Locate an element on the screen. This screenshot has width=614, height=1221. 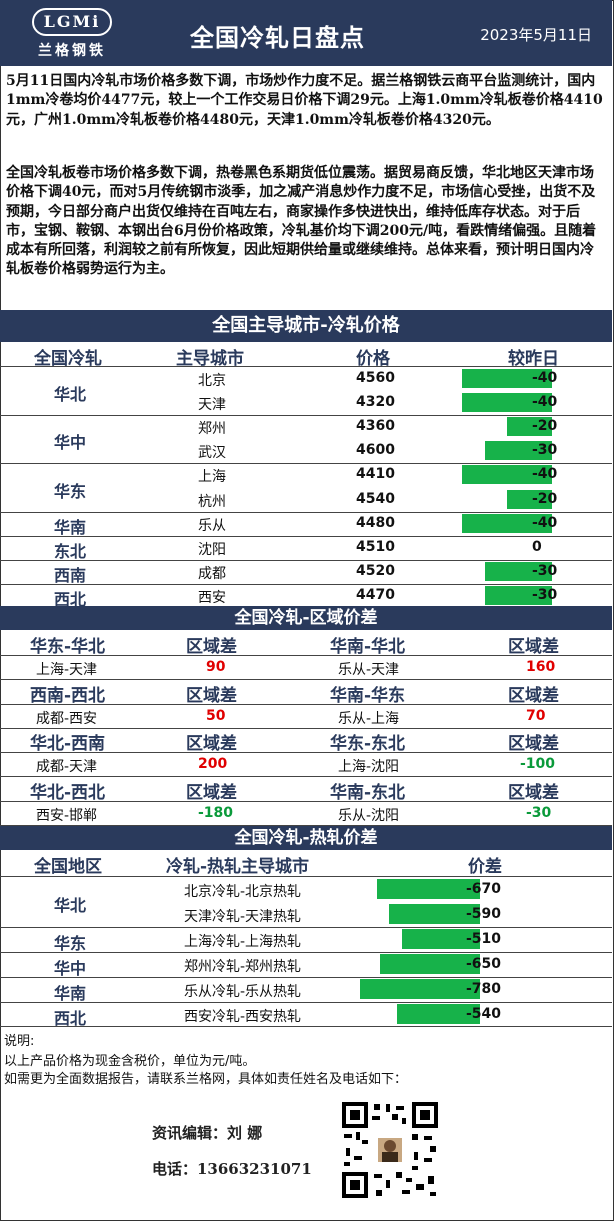
cold-hot-value: -510 is located at coordinates (484, 939).